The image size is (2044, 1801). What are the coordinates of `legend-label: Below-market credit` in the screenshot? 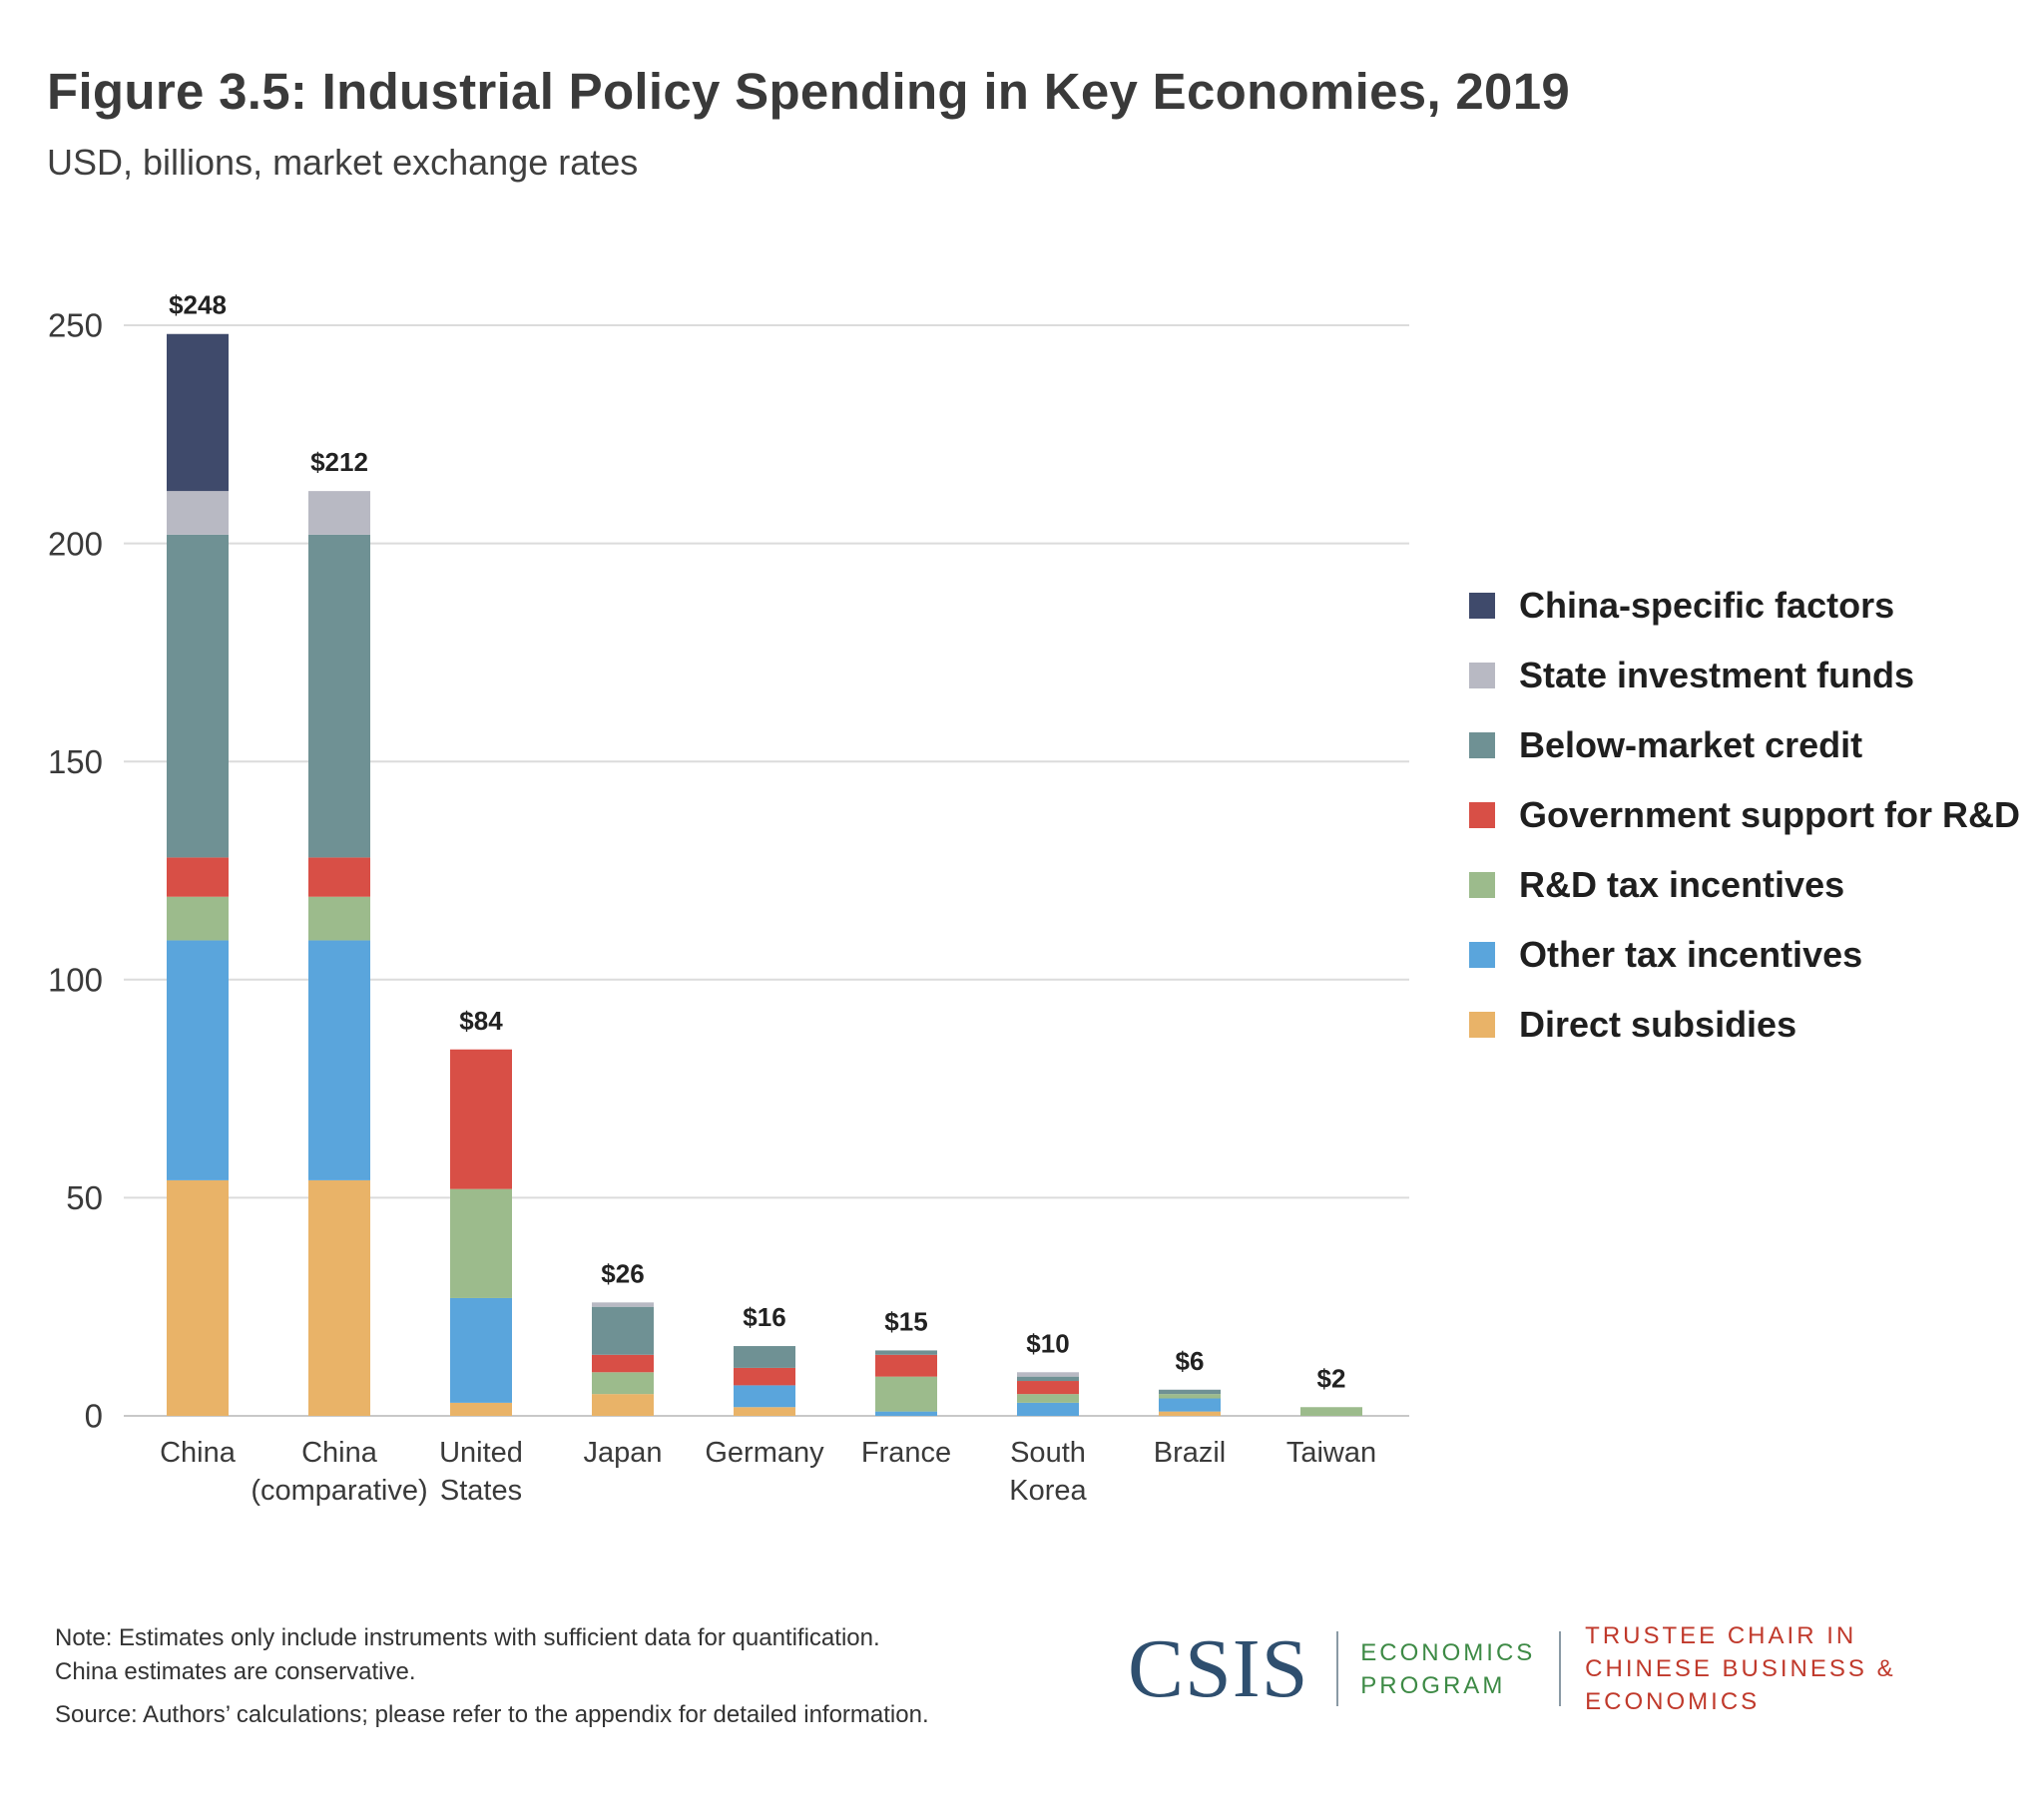 It's located at (1691, 744).